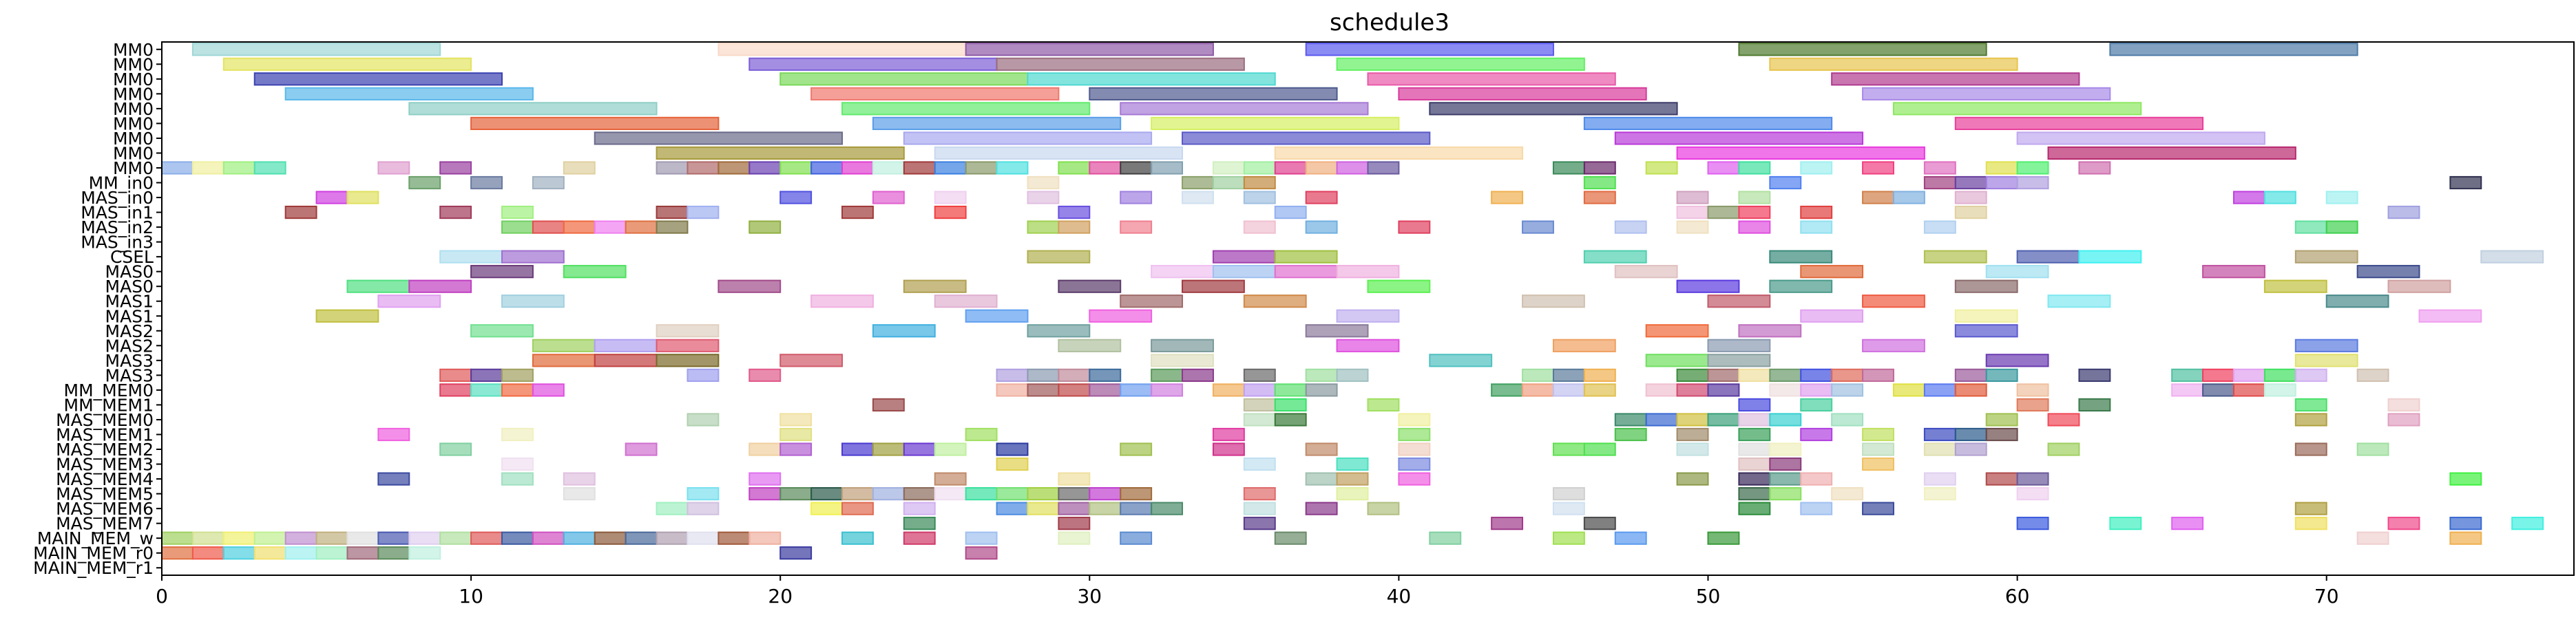 The height and width of the screenshot is (622, 2576). What do you see at coordinates (1247, 591) in the screenshot?
I see `x-axis: 0 10 20 30 40 50 60 70` at bounding box center [1247, 591].